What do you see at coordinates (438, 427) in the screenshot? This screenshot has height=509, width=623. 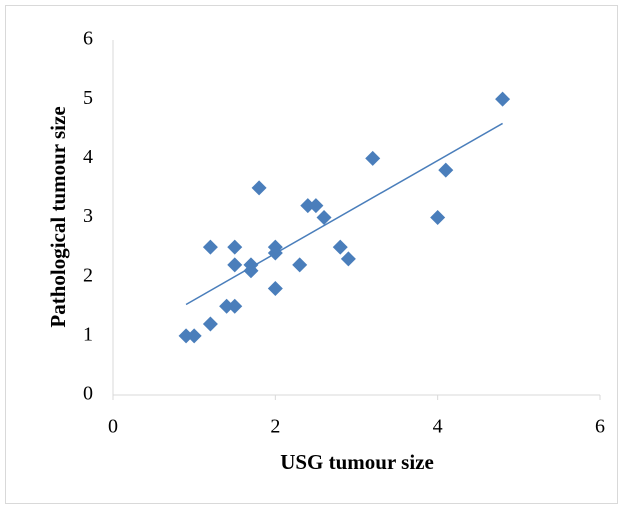 I see `x-tick-label: 4` at bounding box center [438, 427].